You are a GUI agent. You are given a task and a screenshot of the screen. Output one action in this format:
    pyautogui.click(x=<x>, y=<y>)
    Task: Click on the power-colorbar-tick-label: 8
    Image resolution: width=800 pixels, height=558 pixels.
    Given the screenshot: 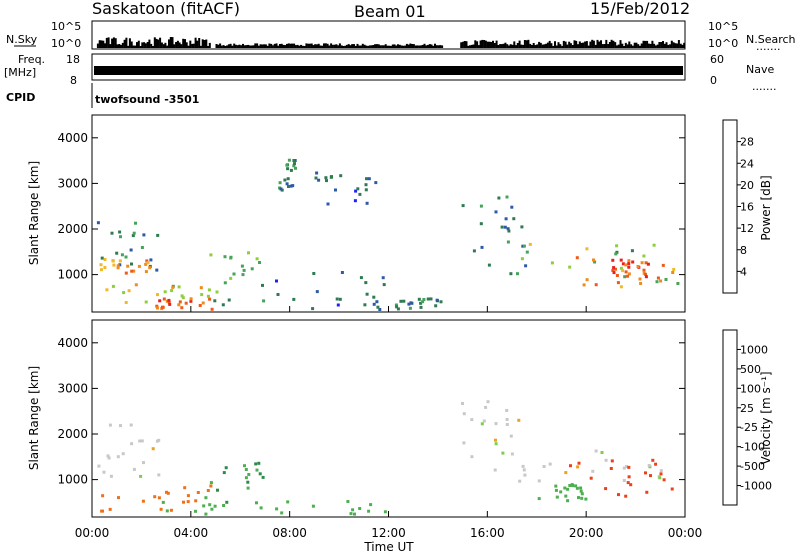 What is the action you would take?
    pyautogui.click(x=743, y=250)
    